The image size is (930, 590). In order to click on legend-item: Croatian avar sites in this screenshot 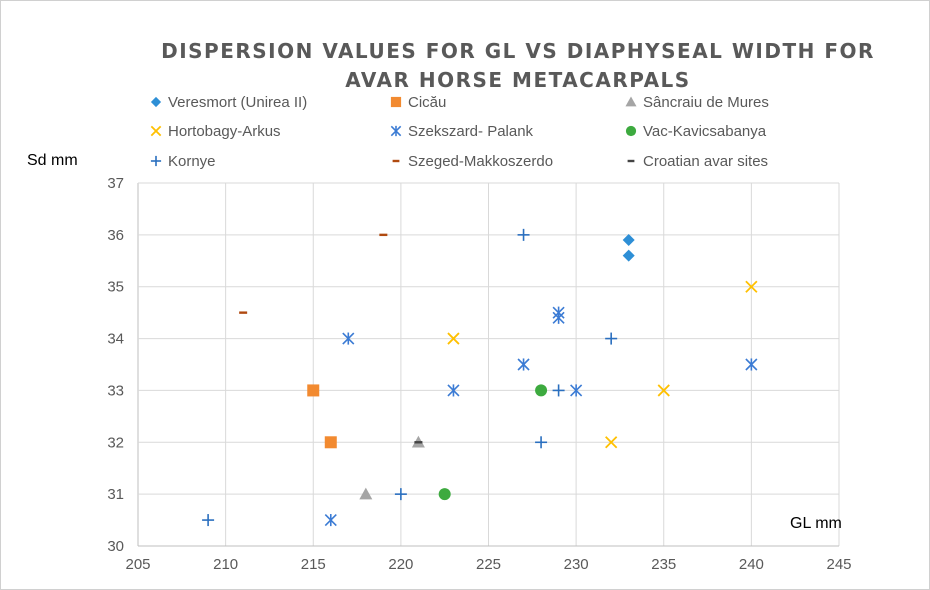, I will do `click(697, 161)`.